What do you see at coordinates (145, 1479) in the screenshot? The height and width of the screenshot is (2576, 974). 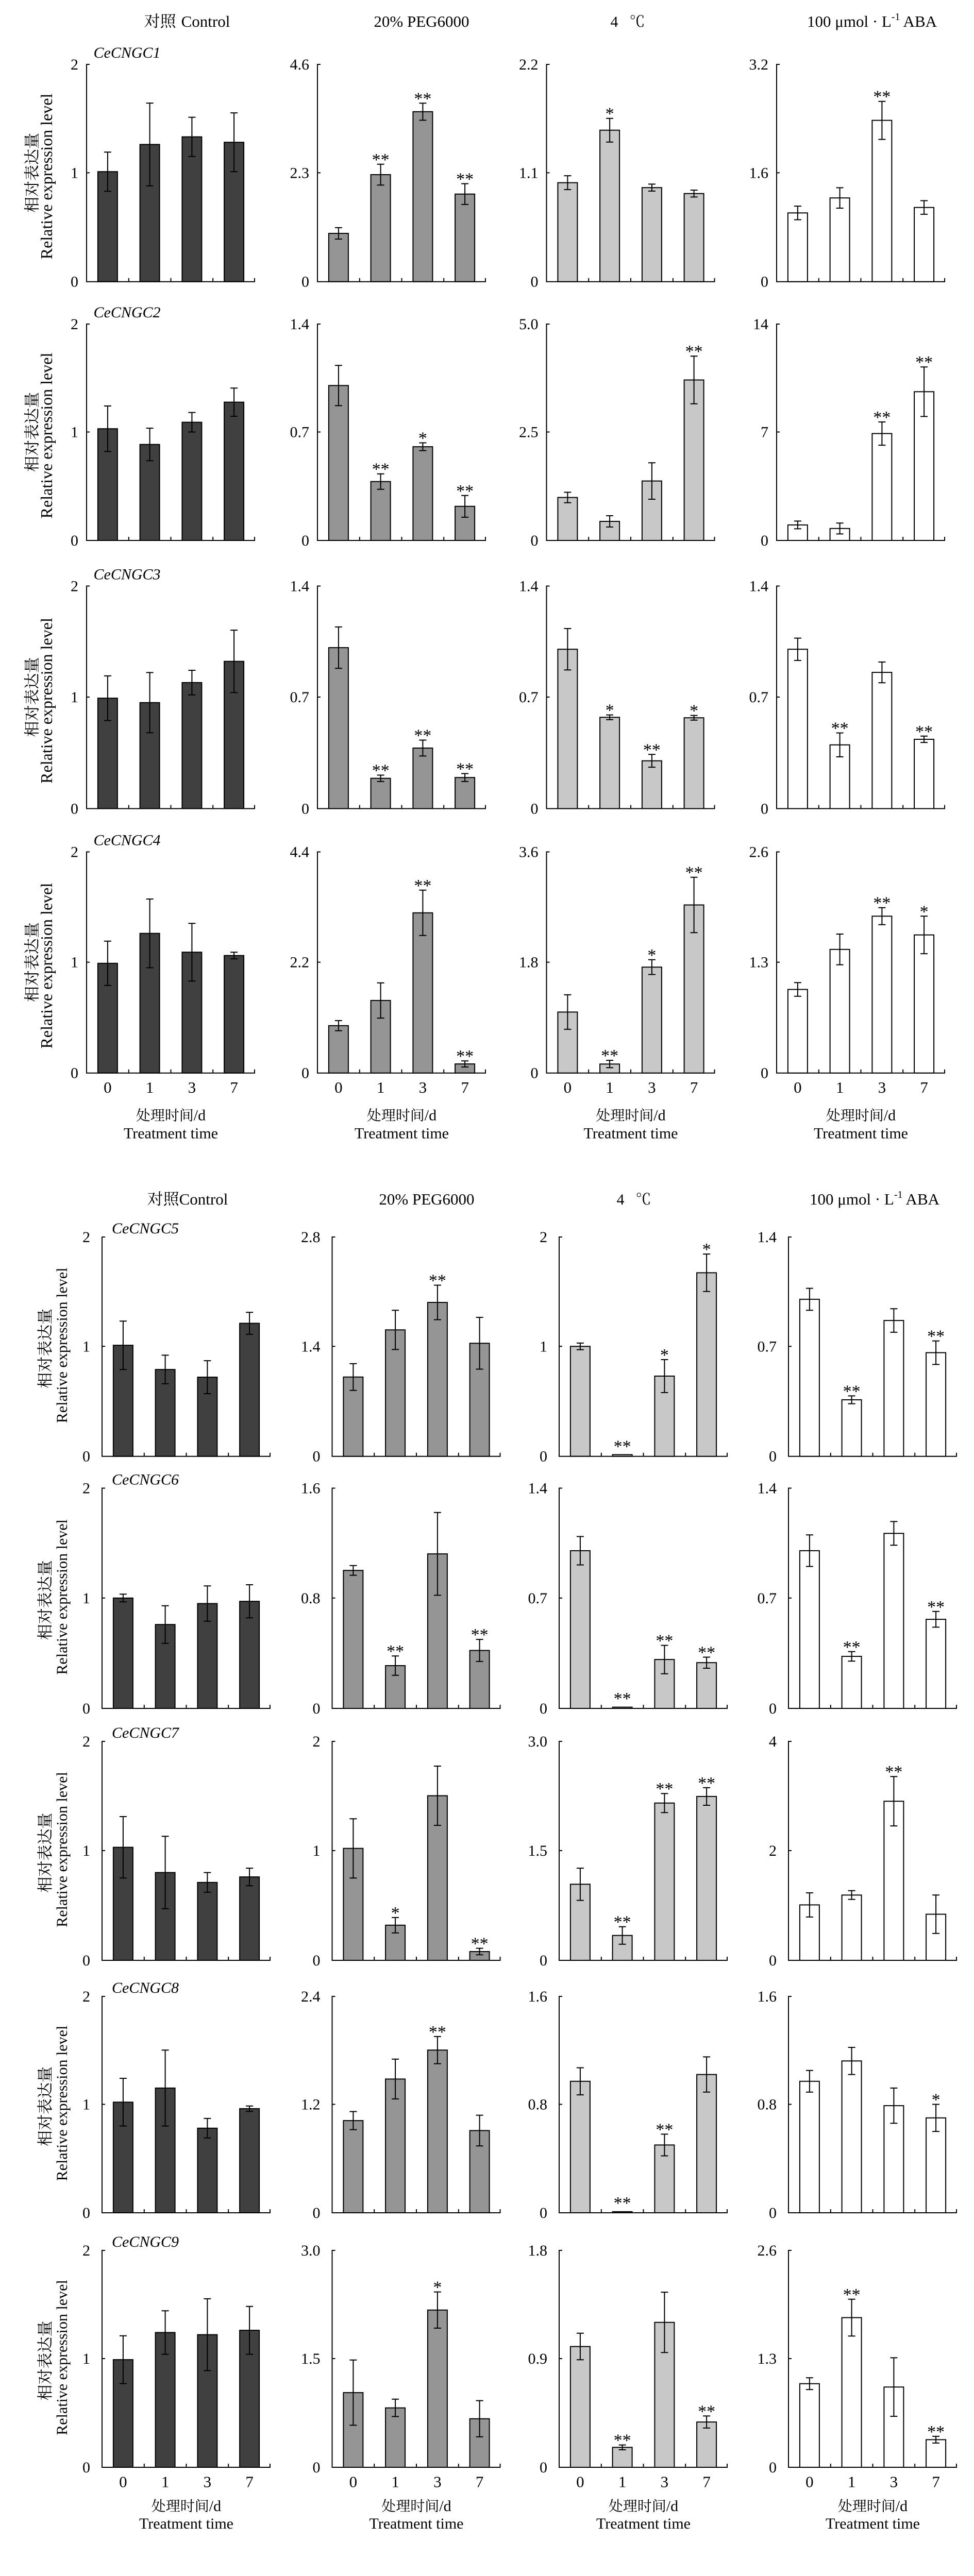 I see `svg-text: CeCNGC6` at bounding box center [145, 1479].